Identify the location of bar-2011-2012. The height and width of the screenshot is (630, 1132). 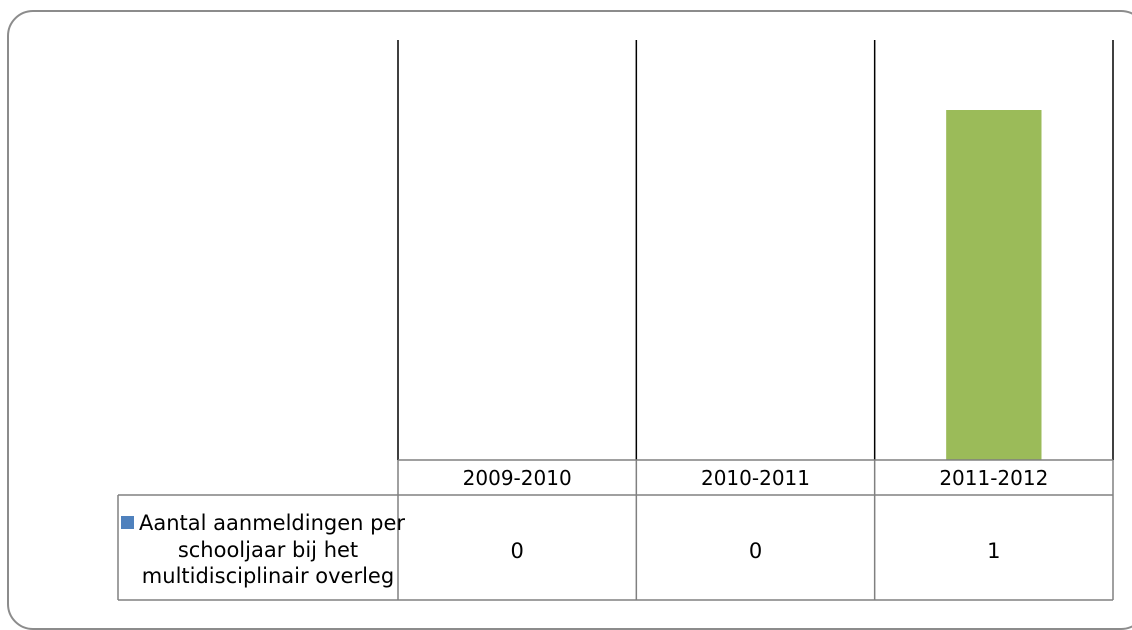
(994, 285).